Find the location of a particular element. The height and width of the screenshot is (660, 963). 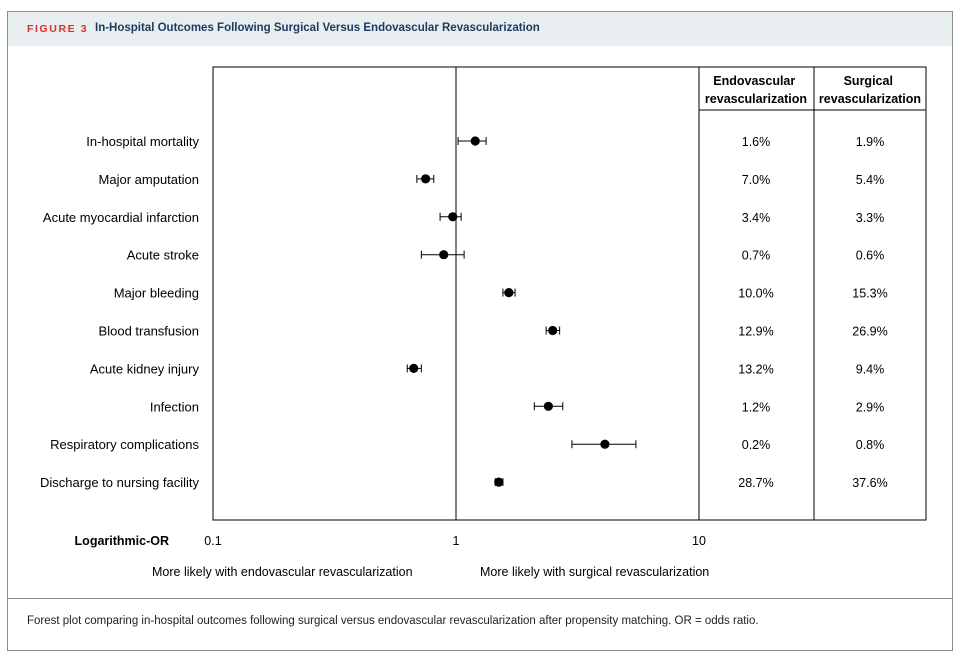

cell-endovascular: 13.2% is located at coordinates (755, 369).